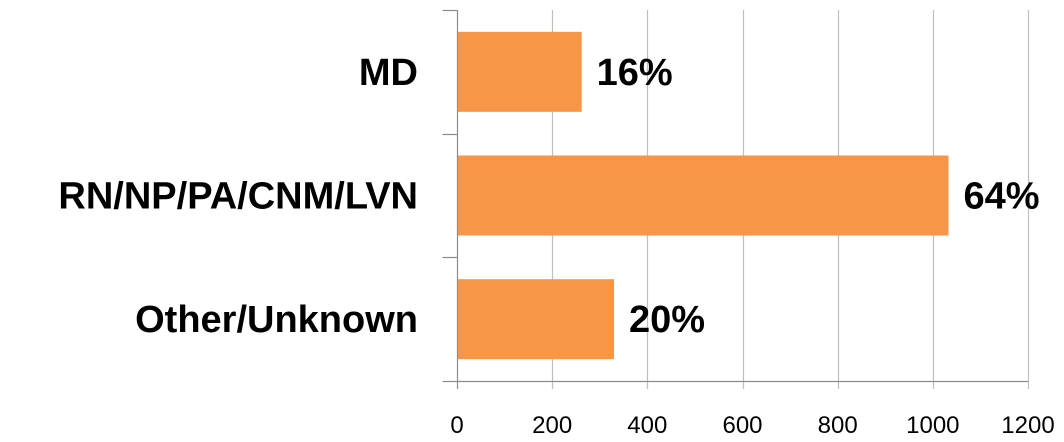  I want to click on category-label: MD, so click(388, 73).